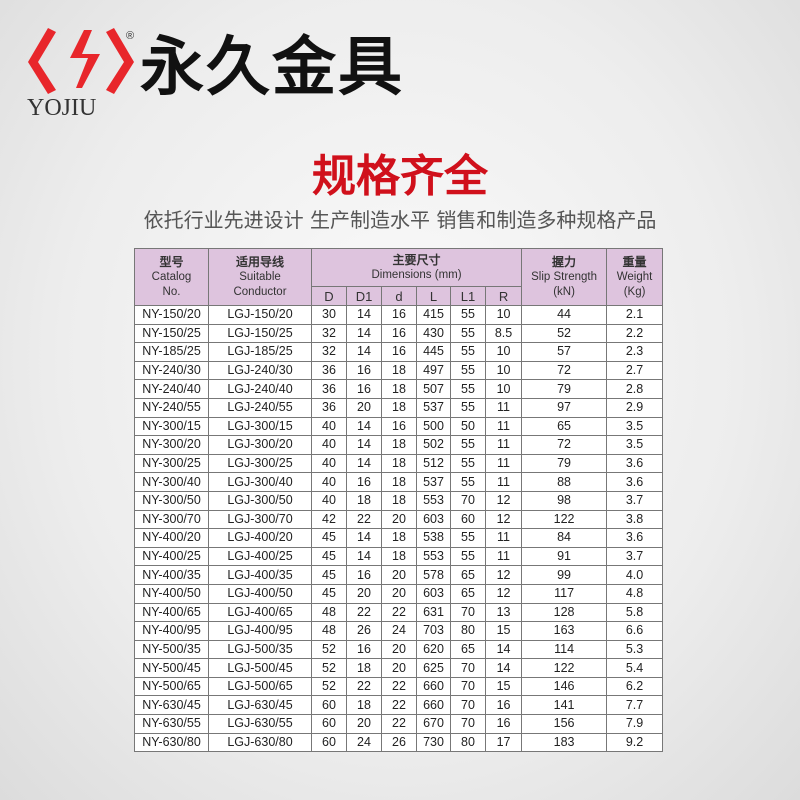  What do you see at coordinates (81, 61) in the screenshot?
I see `brand-logo-icon` at bounding box center [81, 61].